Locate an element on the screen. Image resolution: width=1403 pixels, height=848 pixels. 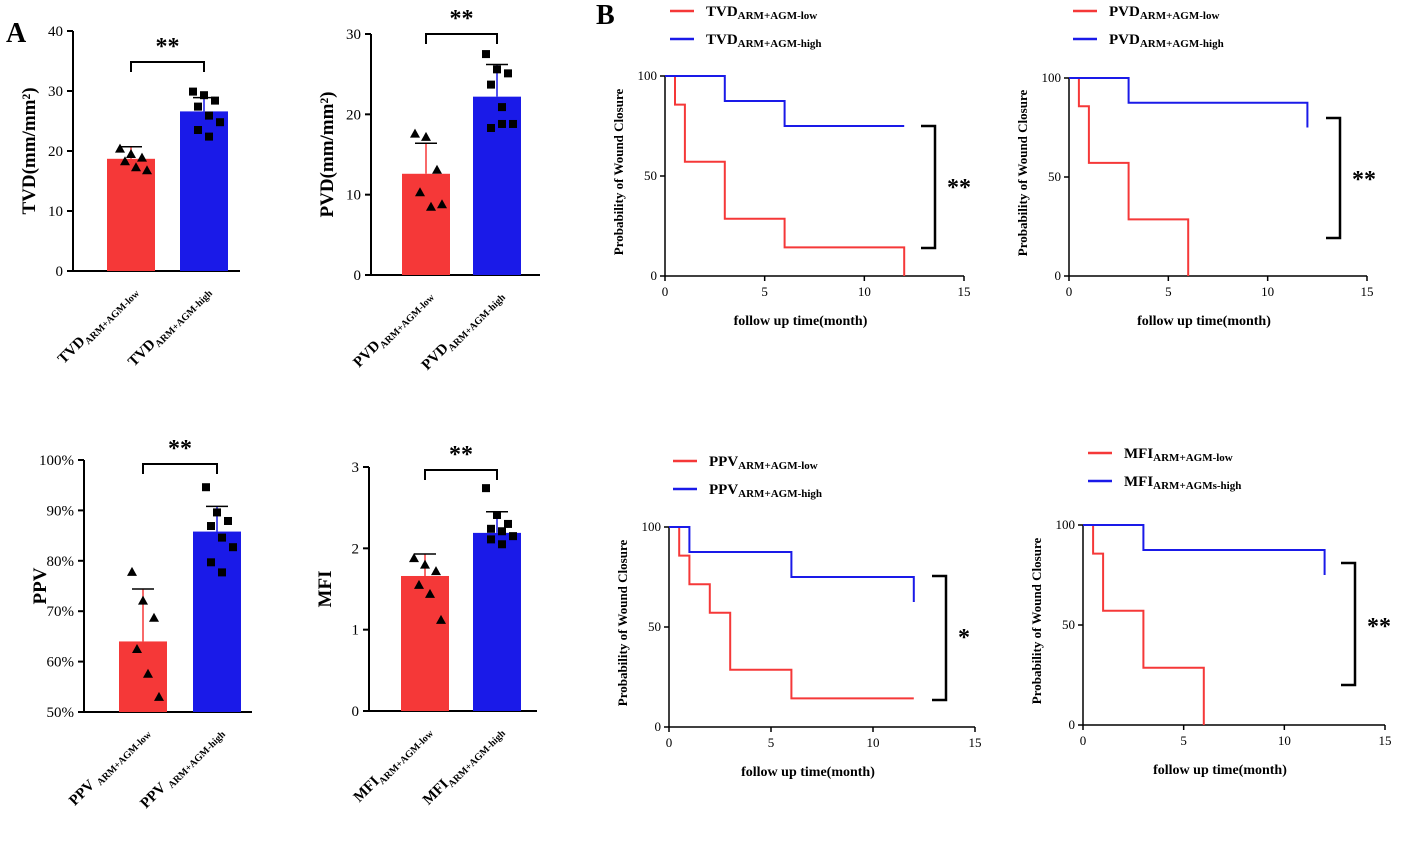
text-part: TVD is located at coordinates (722, 40).